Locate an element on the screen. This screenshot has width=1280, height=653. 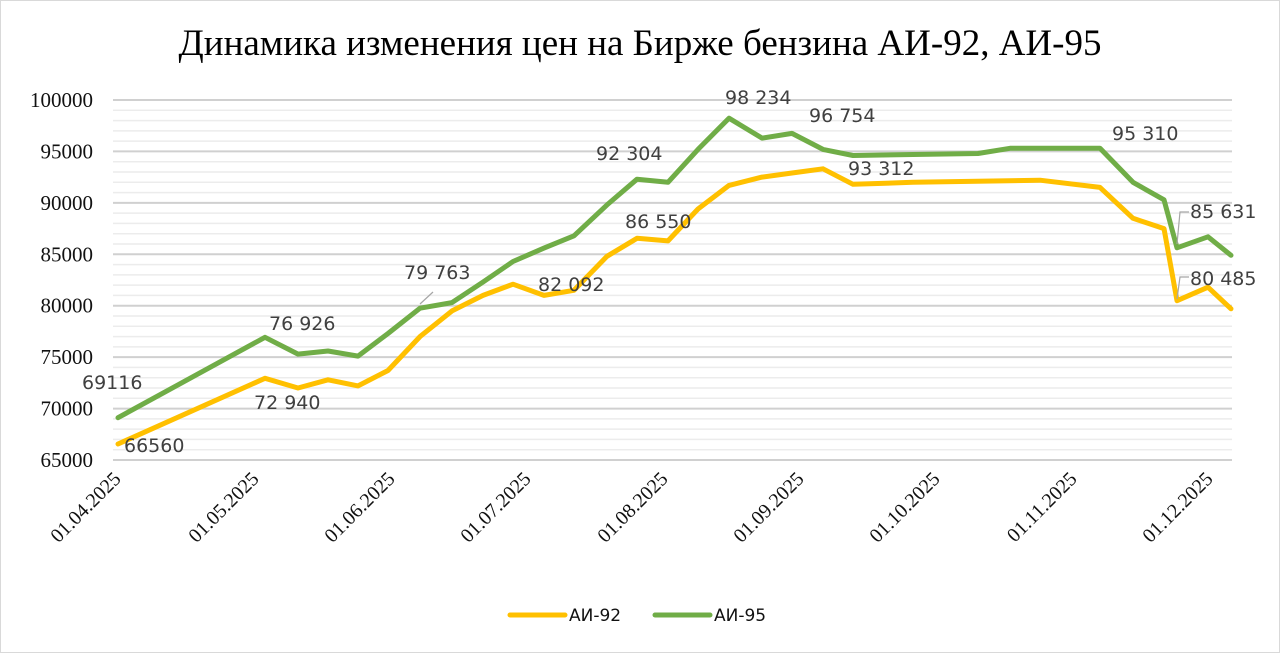
data-label: 96 754 is located at coordinates (842, 116).